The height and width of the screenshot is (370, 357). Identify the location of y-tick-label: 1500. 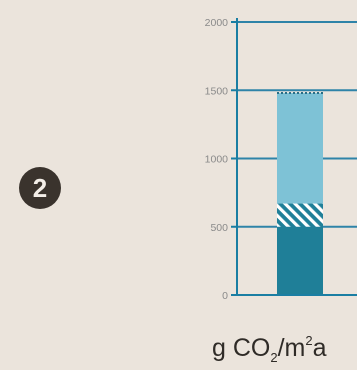
(217, 91).